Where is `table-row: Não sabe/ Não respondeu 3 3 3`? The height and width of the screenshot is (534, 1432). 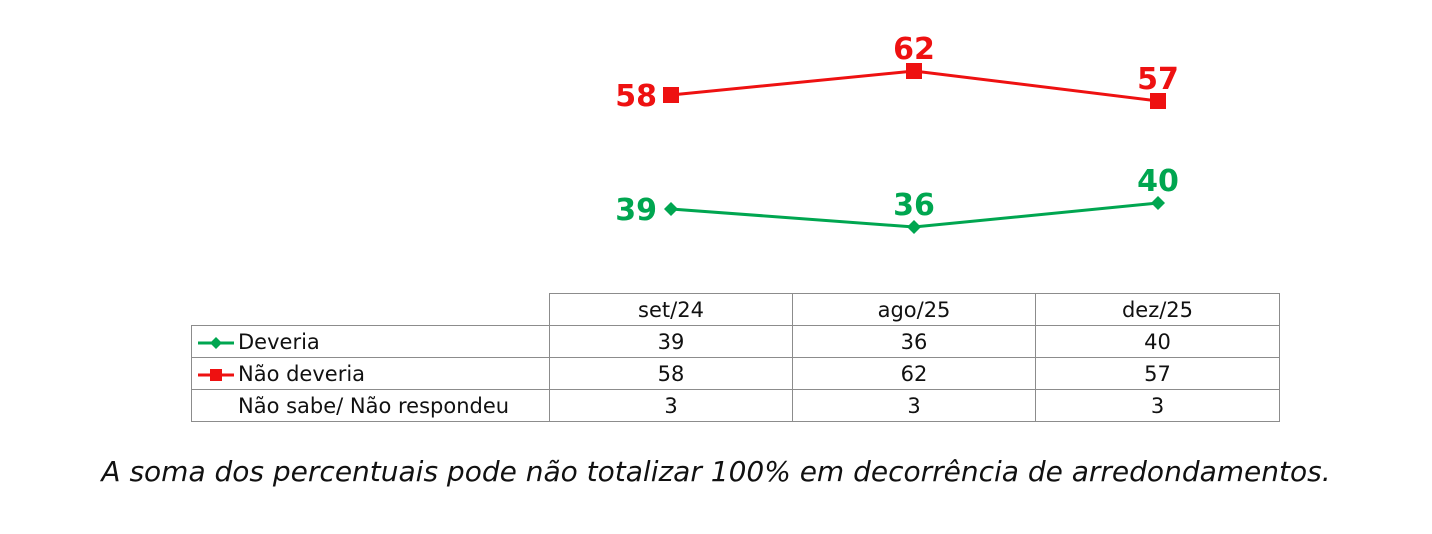 table-row: Não sabe/ Não respondeu 3 3 3 is located at coordinates (735, 405).